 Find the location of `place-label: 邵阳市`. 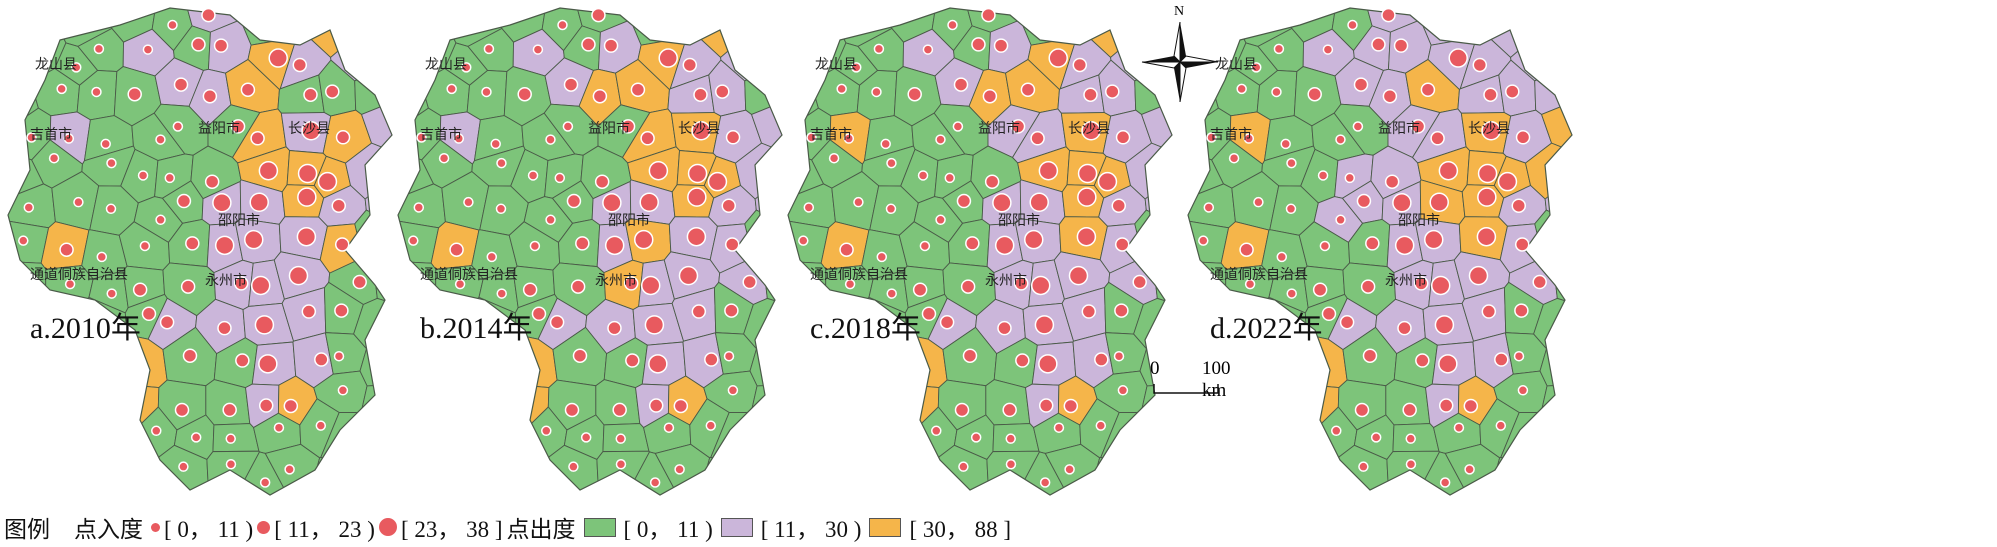

place-label: 邵阳市 is located at coordinates (1419, 221).